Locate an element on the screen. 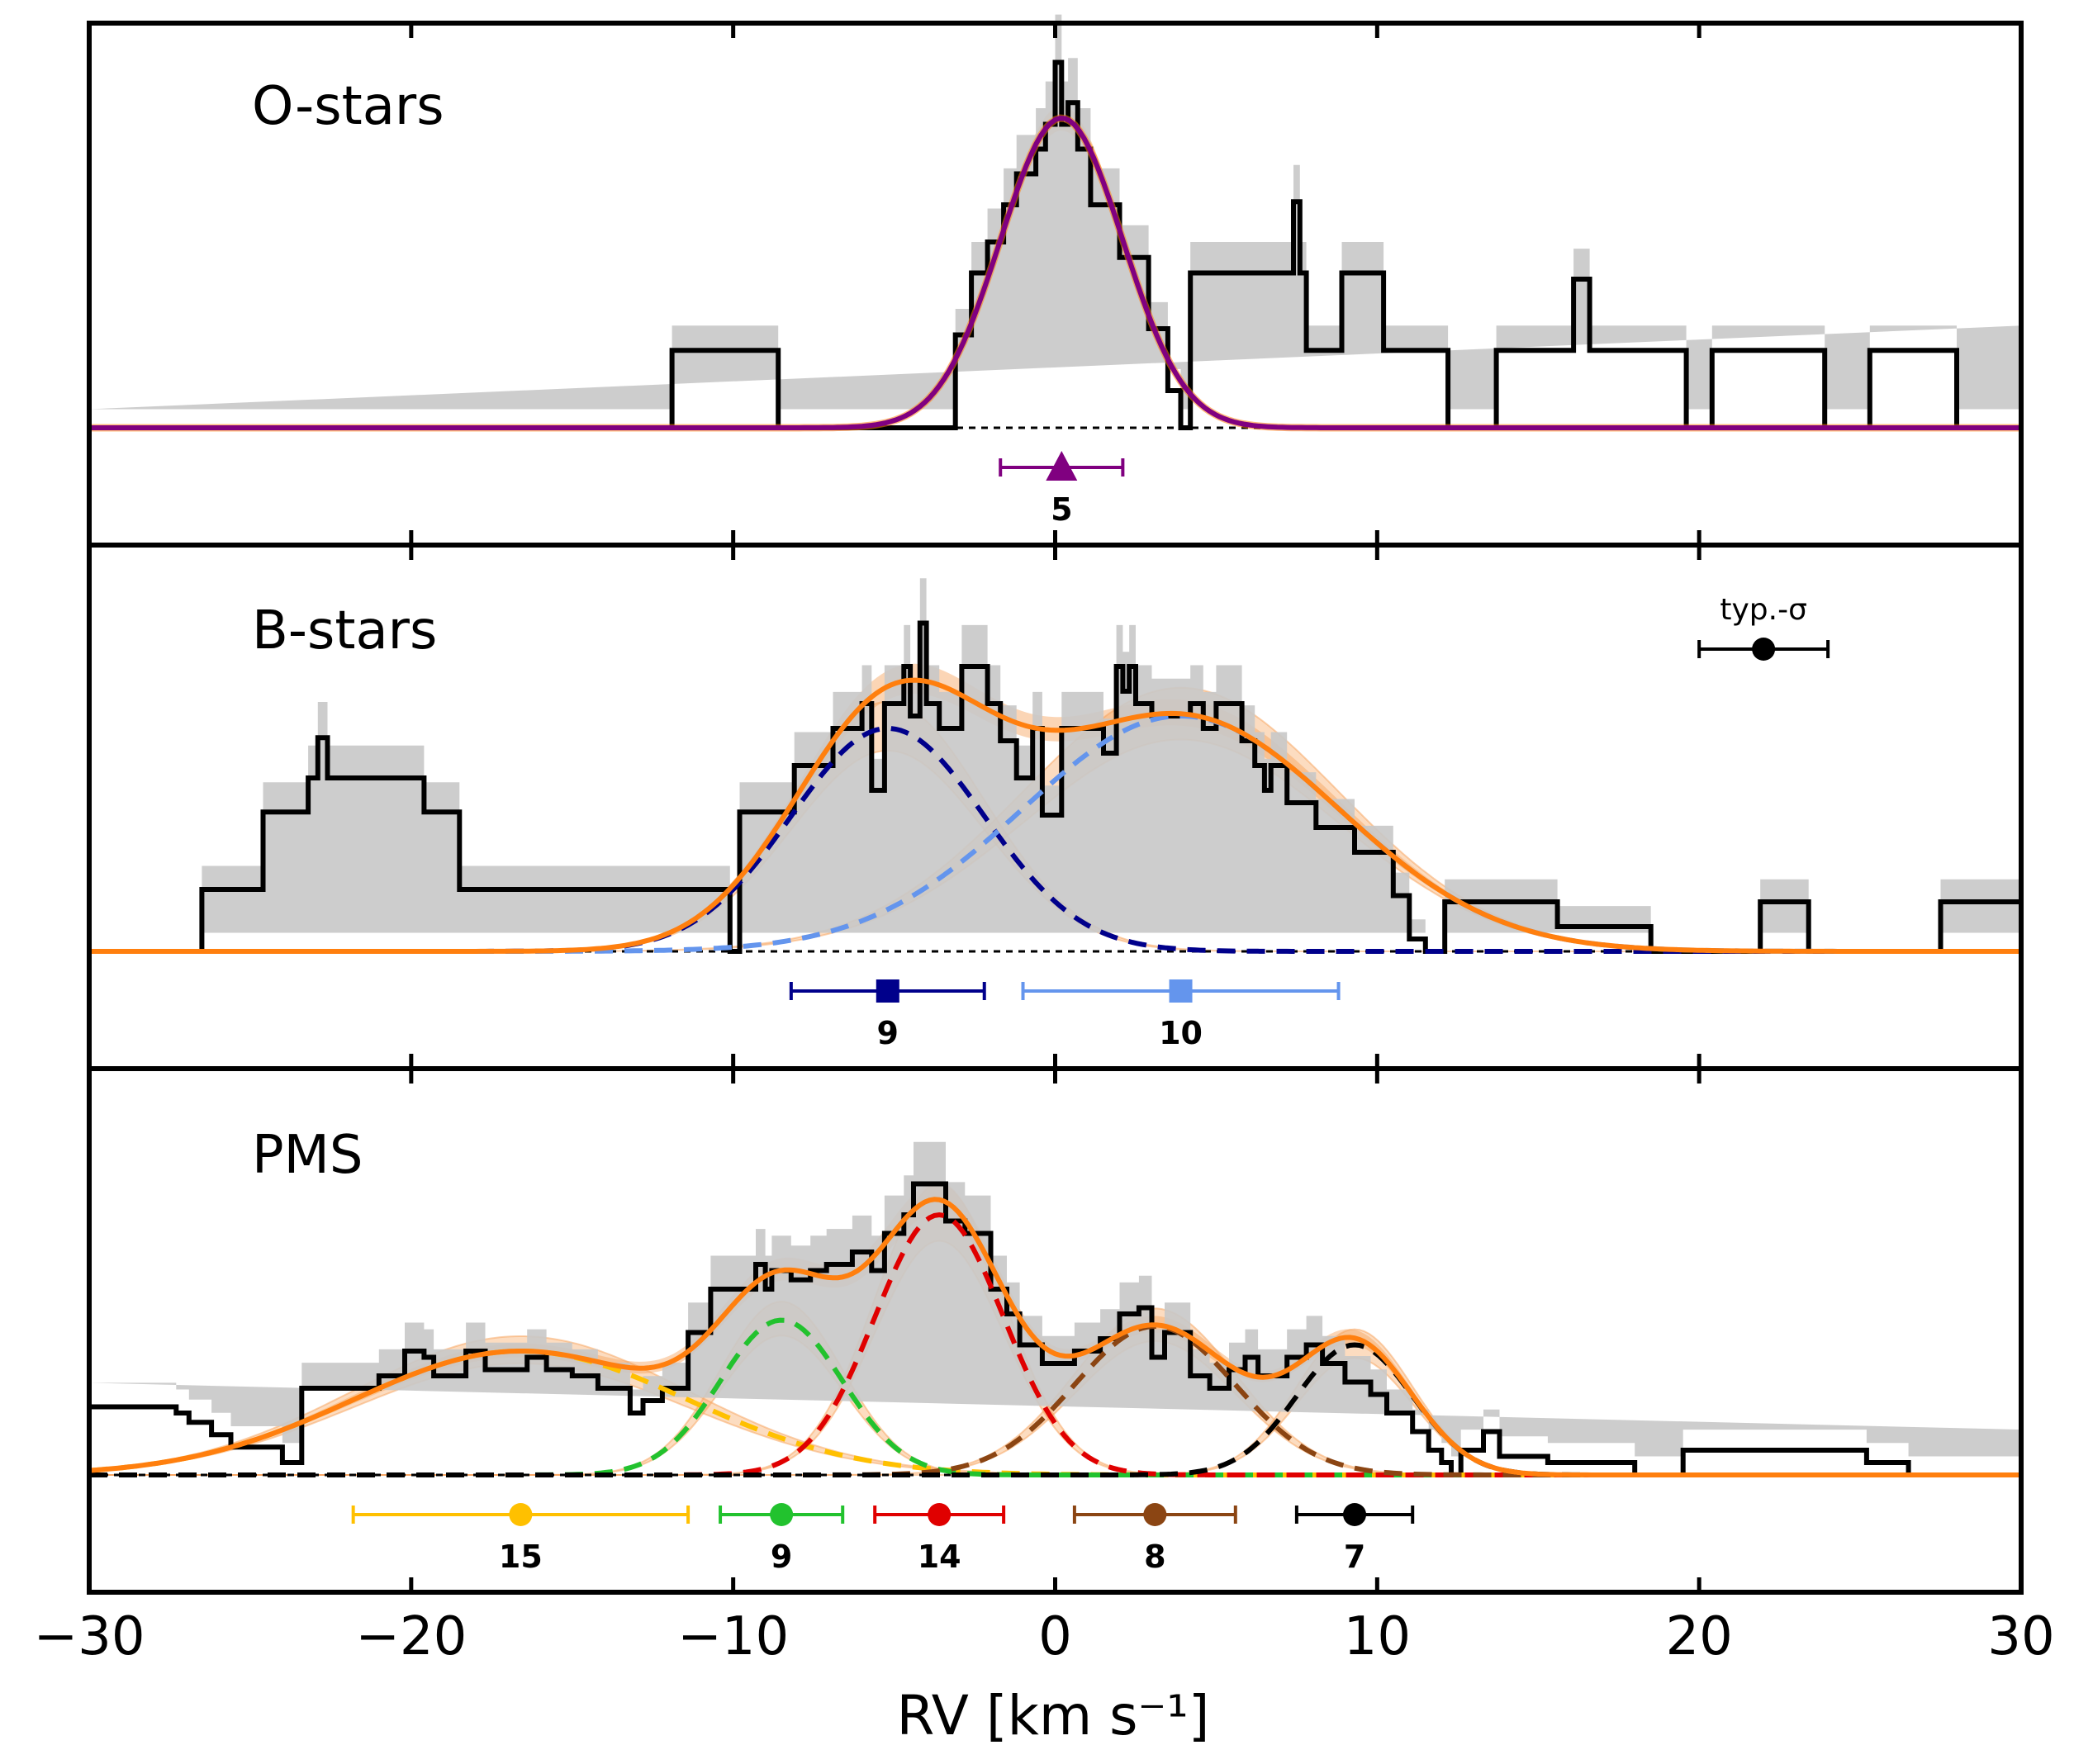 This screenshot has height=1764, width=2074. b-stars-group-1-marker is located at coordinates (887, 991).